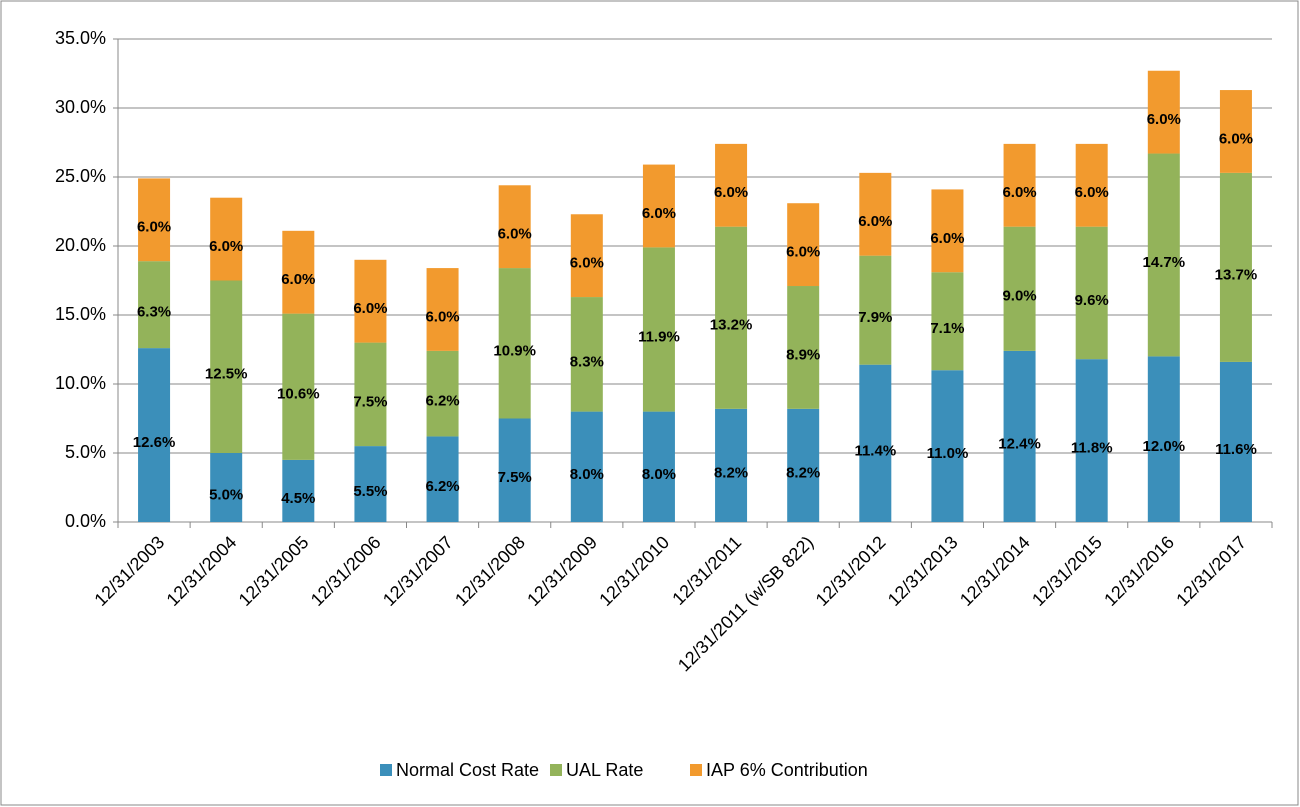 The image size is (1300, 807). Describe the element at coordinates (370, 491) in the screenshot. I see `value-label: 5.5%` at that location.